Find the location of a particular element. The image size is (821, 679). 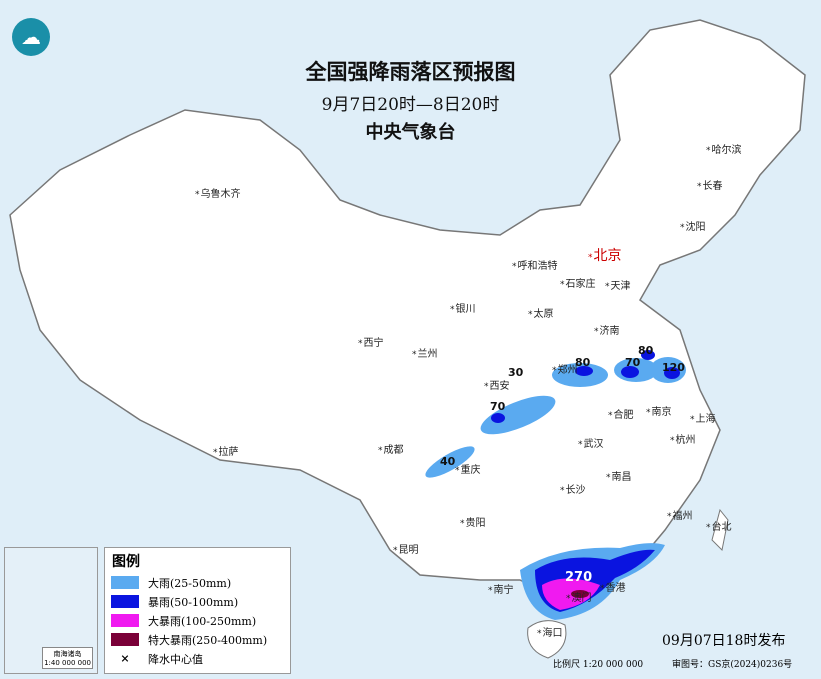

city-label: 济南 is located at coordinates (607, 329).